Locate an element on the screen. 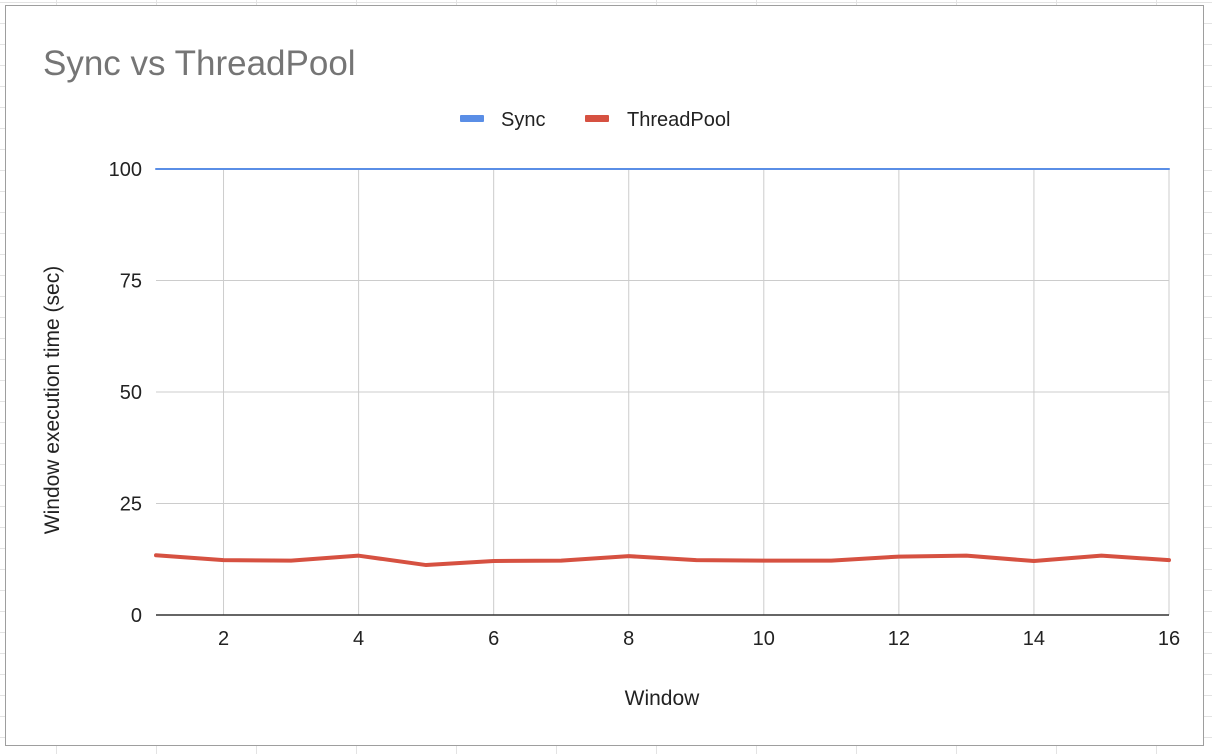 The image size is (1212, 754). legend-swatch-sync is located at coordinates (472, 118).